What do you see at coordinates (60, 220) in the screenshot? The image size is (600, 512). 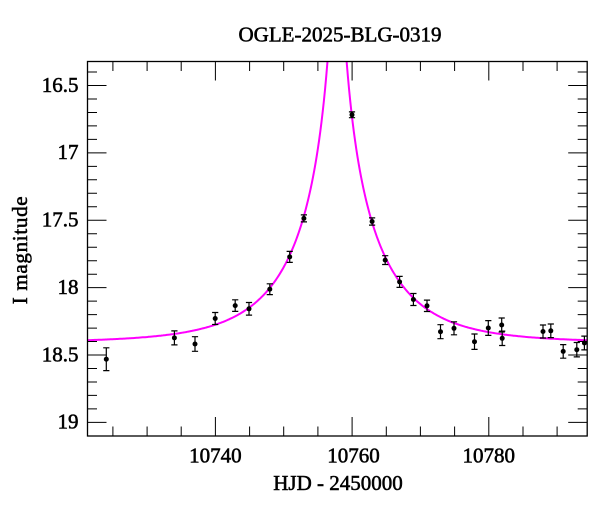 I see `svg-text: 17.5` at bounding box center [60, 220].